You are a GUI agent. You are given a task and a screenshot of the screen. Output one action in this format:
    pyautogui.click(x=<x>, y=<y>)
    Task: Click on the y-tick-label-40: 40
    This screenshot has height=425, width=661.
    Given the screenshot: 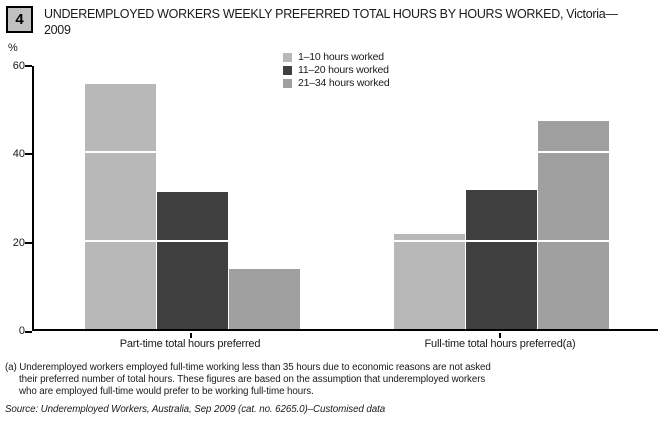 What is the action you would take?
    pyautogui.click(x=18, y=154)
    